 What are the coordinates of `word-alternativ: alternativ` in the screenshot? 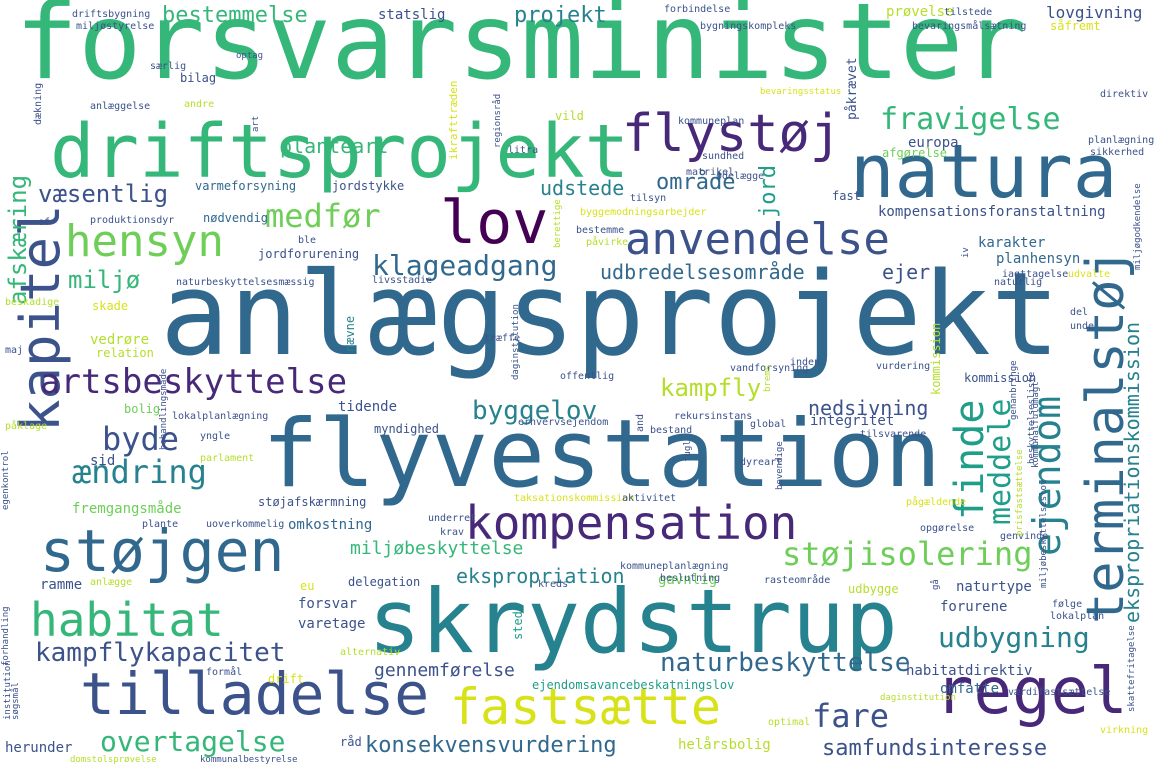 It's located at (370, 652).